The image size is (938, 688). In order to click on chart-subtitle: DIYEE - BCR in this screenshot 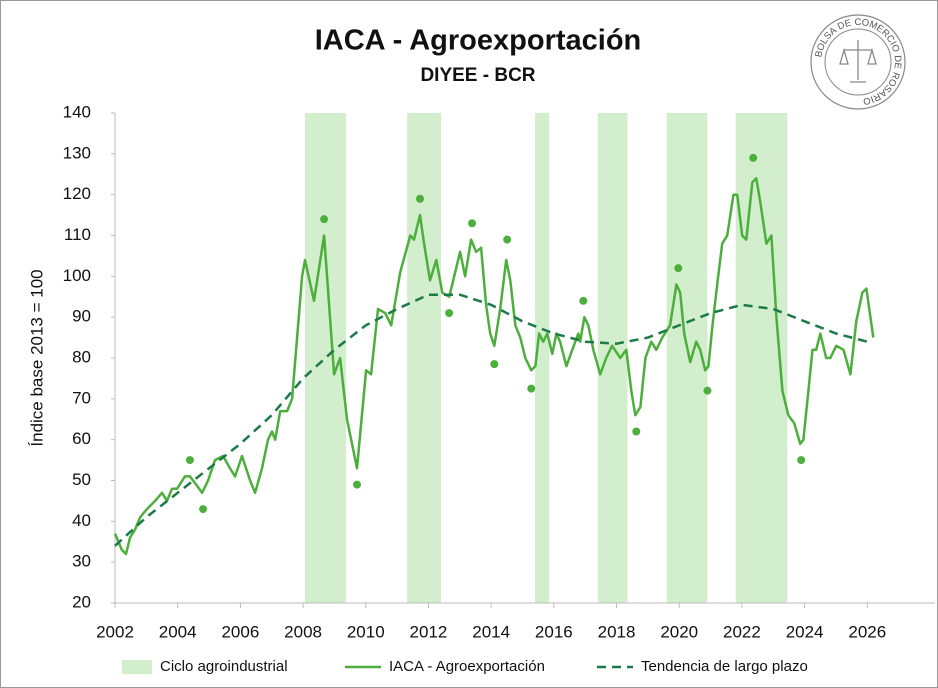, I will do `click(477, 75)`.